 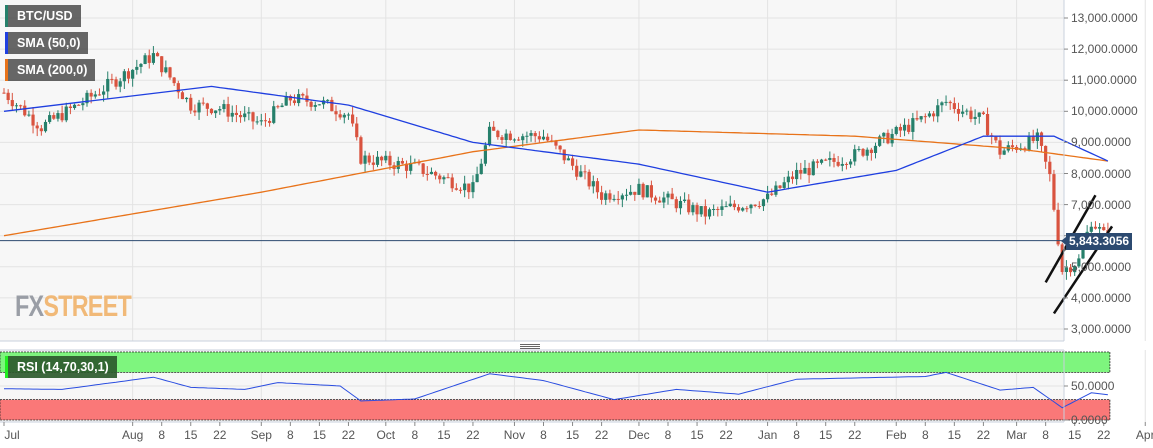 What do you see at coordinates (1096, 241) in the screenshot?
I see `current-price-label: 5,843.3056` at bounding box center [1096, 241].